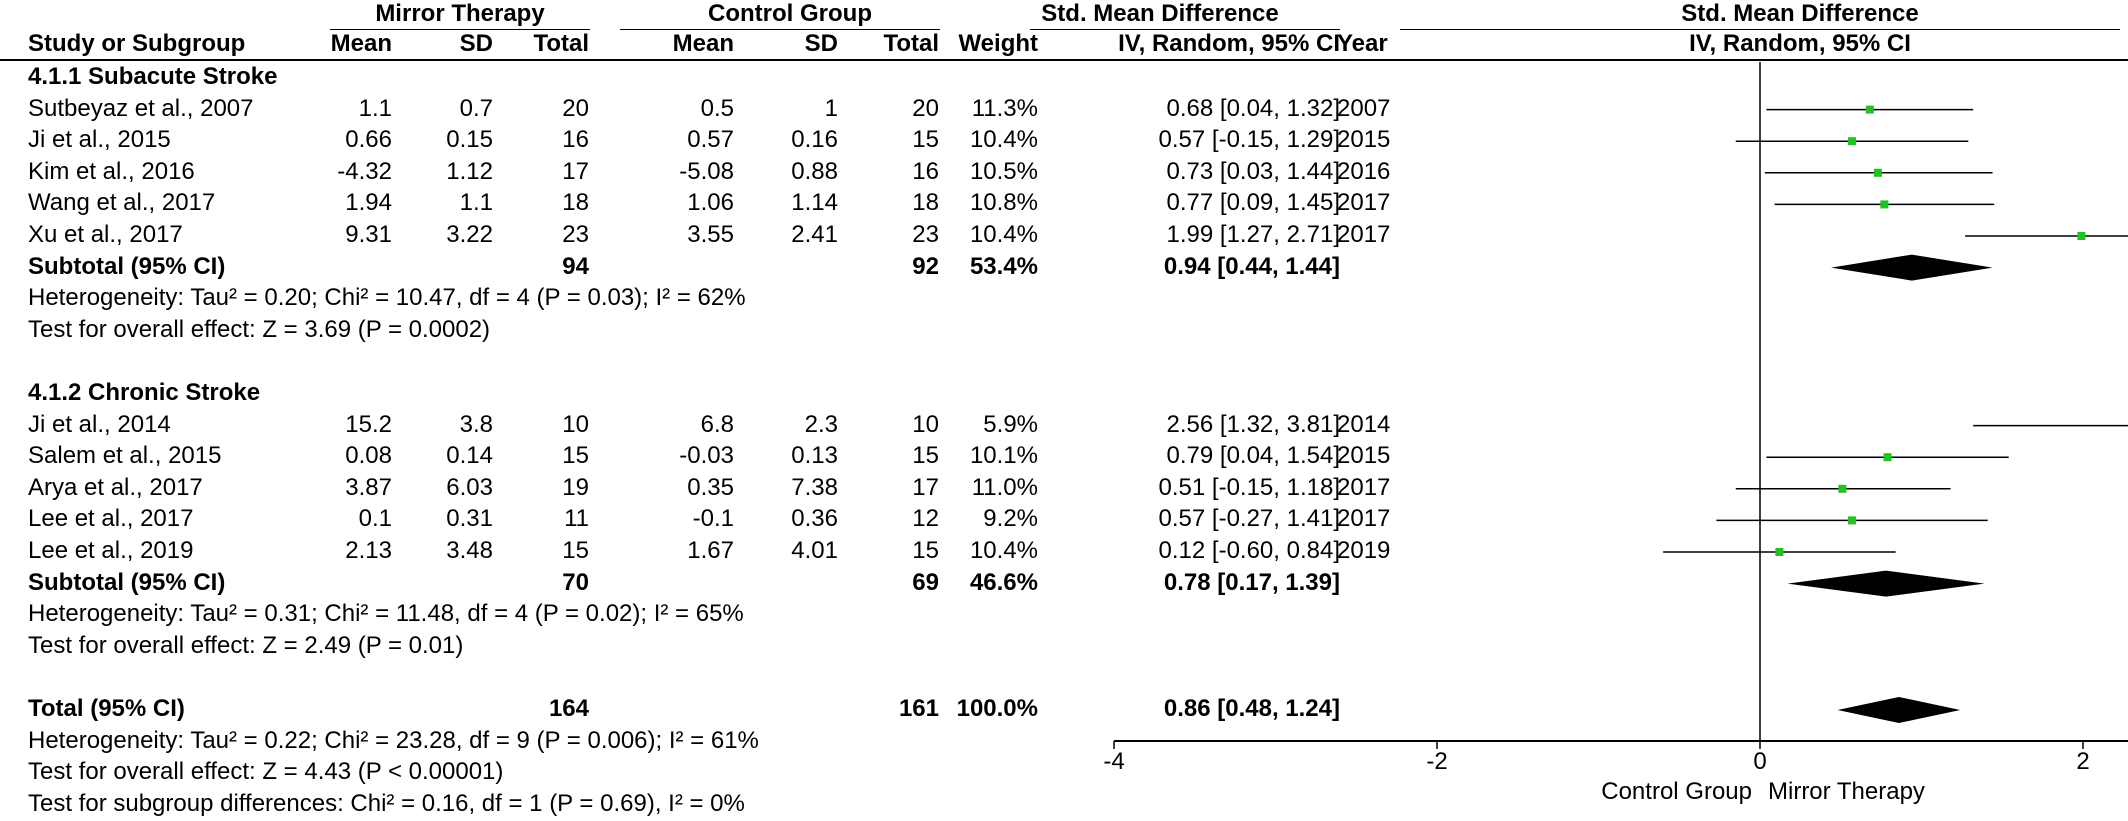 The width and height of the screenshot is (2128, 821). What do you see at coordinates (106, 708) in the screenshot?
I see `total-label: Total (95% CI)` at bounding box center [106, 708].